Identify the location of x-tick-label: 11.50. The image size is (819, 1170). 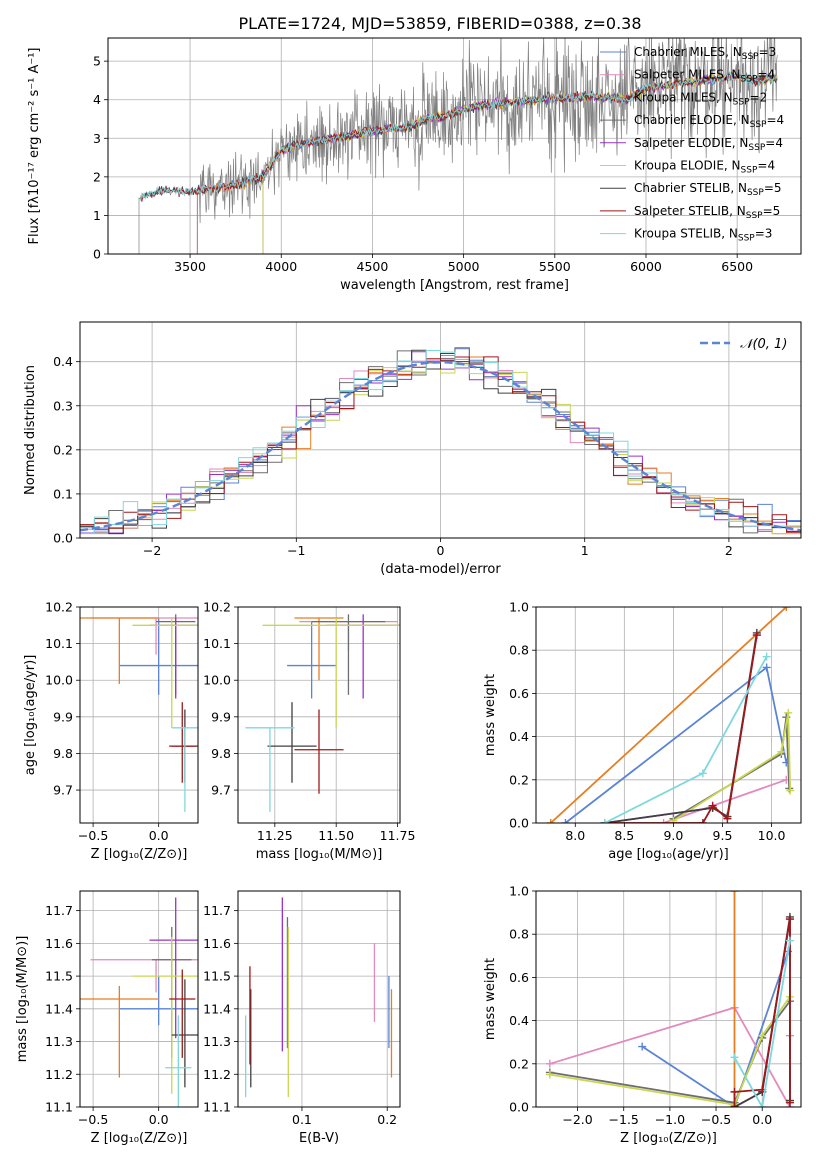
(336, 835).